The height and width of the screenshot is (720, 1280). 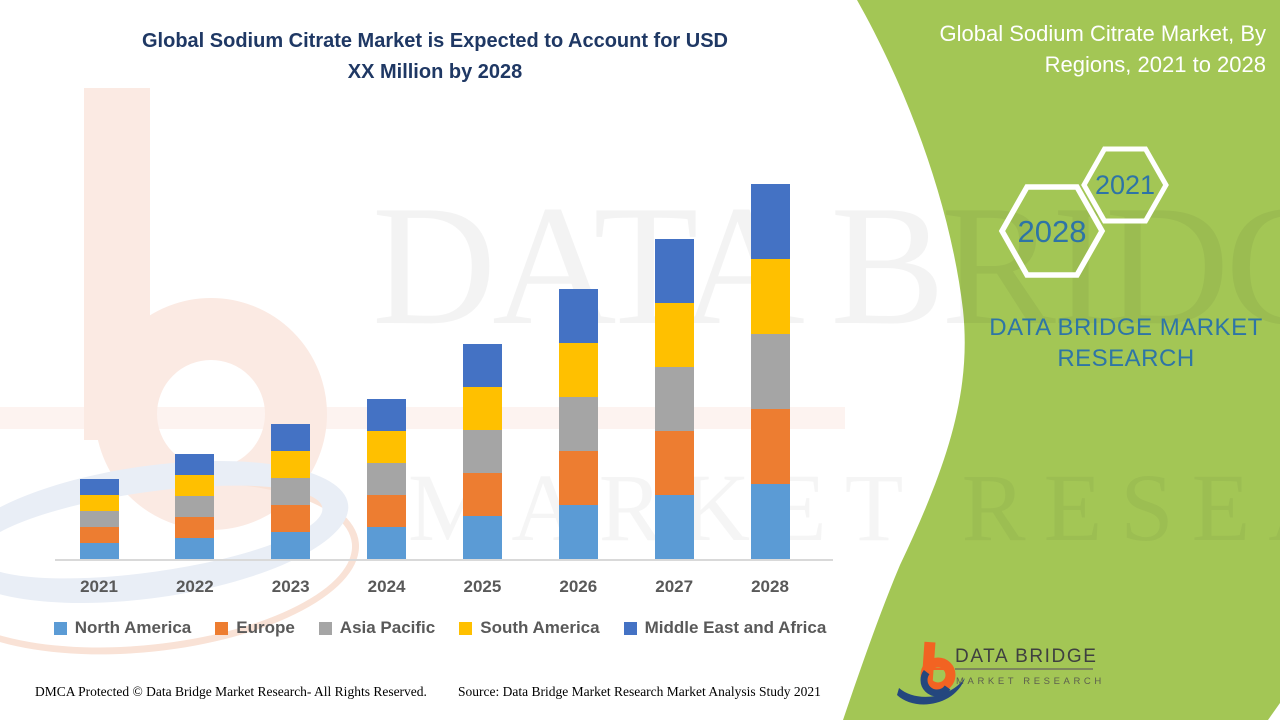 What do you see at coordinates (770, 446) in the screenshot?
I see `bar-segment-europe-2028` at bounding box center [770, 446].